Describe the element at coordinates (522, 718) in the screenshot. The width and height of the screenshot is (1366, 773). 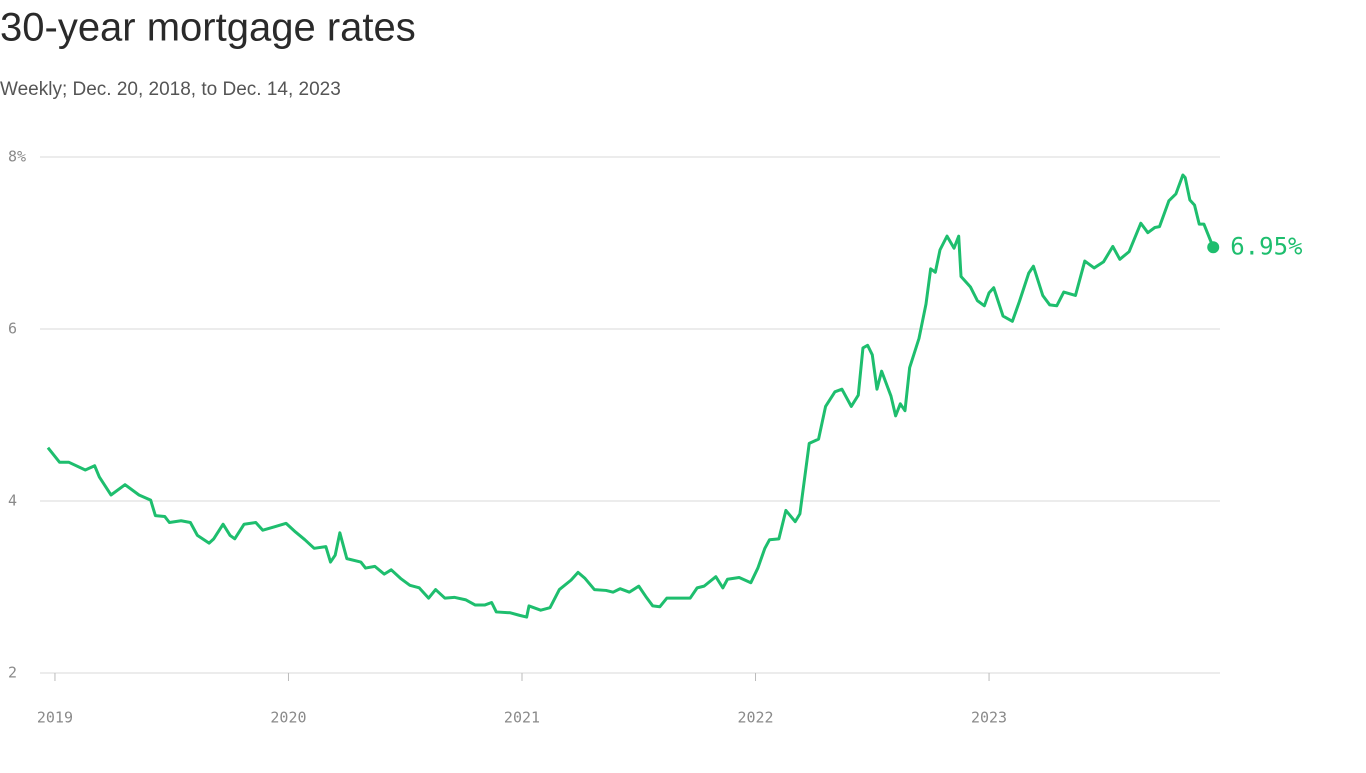
I see `x-tick-label: 2021` at that location.